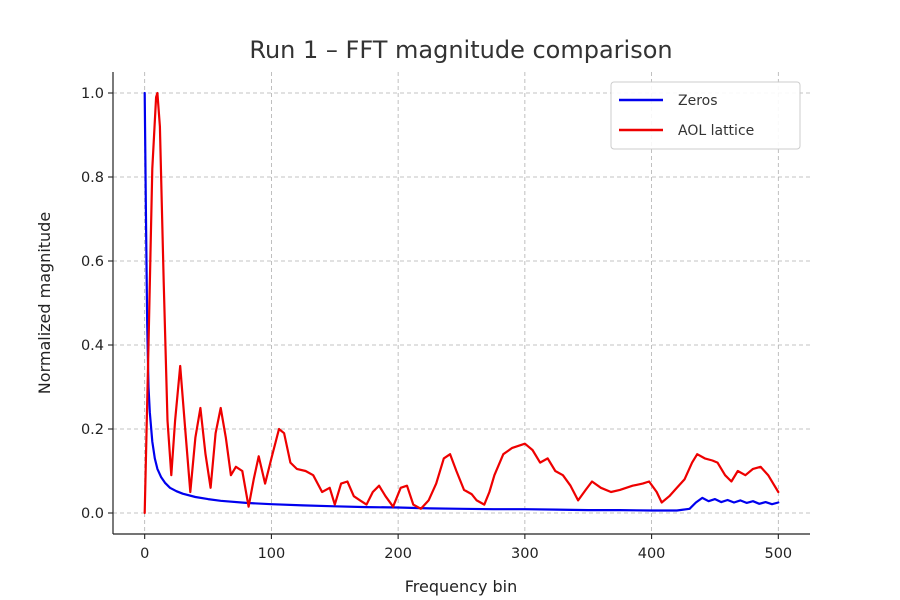 Image resolution: width=900 pixels, height=600 pixels. I want to click on legend-label-aol-lattice: AOL lattice, so click(716, 131).